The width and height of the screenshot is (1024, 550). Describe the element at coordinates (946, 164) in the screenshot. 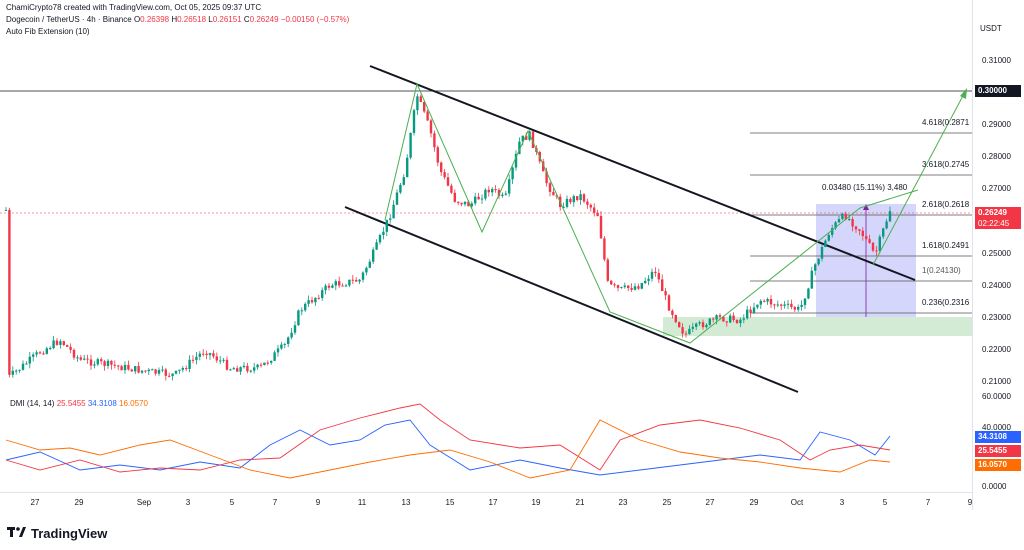

I see `fib-label-3618: 3.618(0.2745` at that location.